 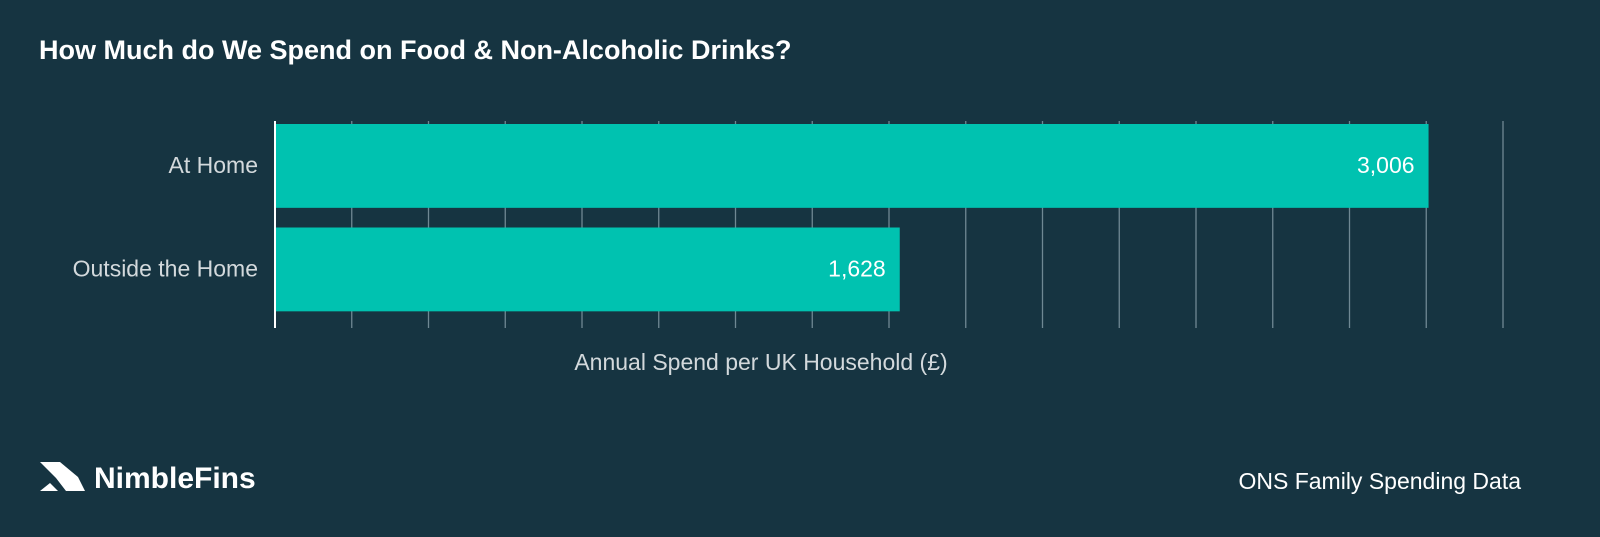 I want to click on value-label: 1,628, so click(x=857, y=268).